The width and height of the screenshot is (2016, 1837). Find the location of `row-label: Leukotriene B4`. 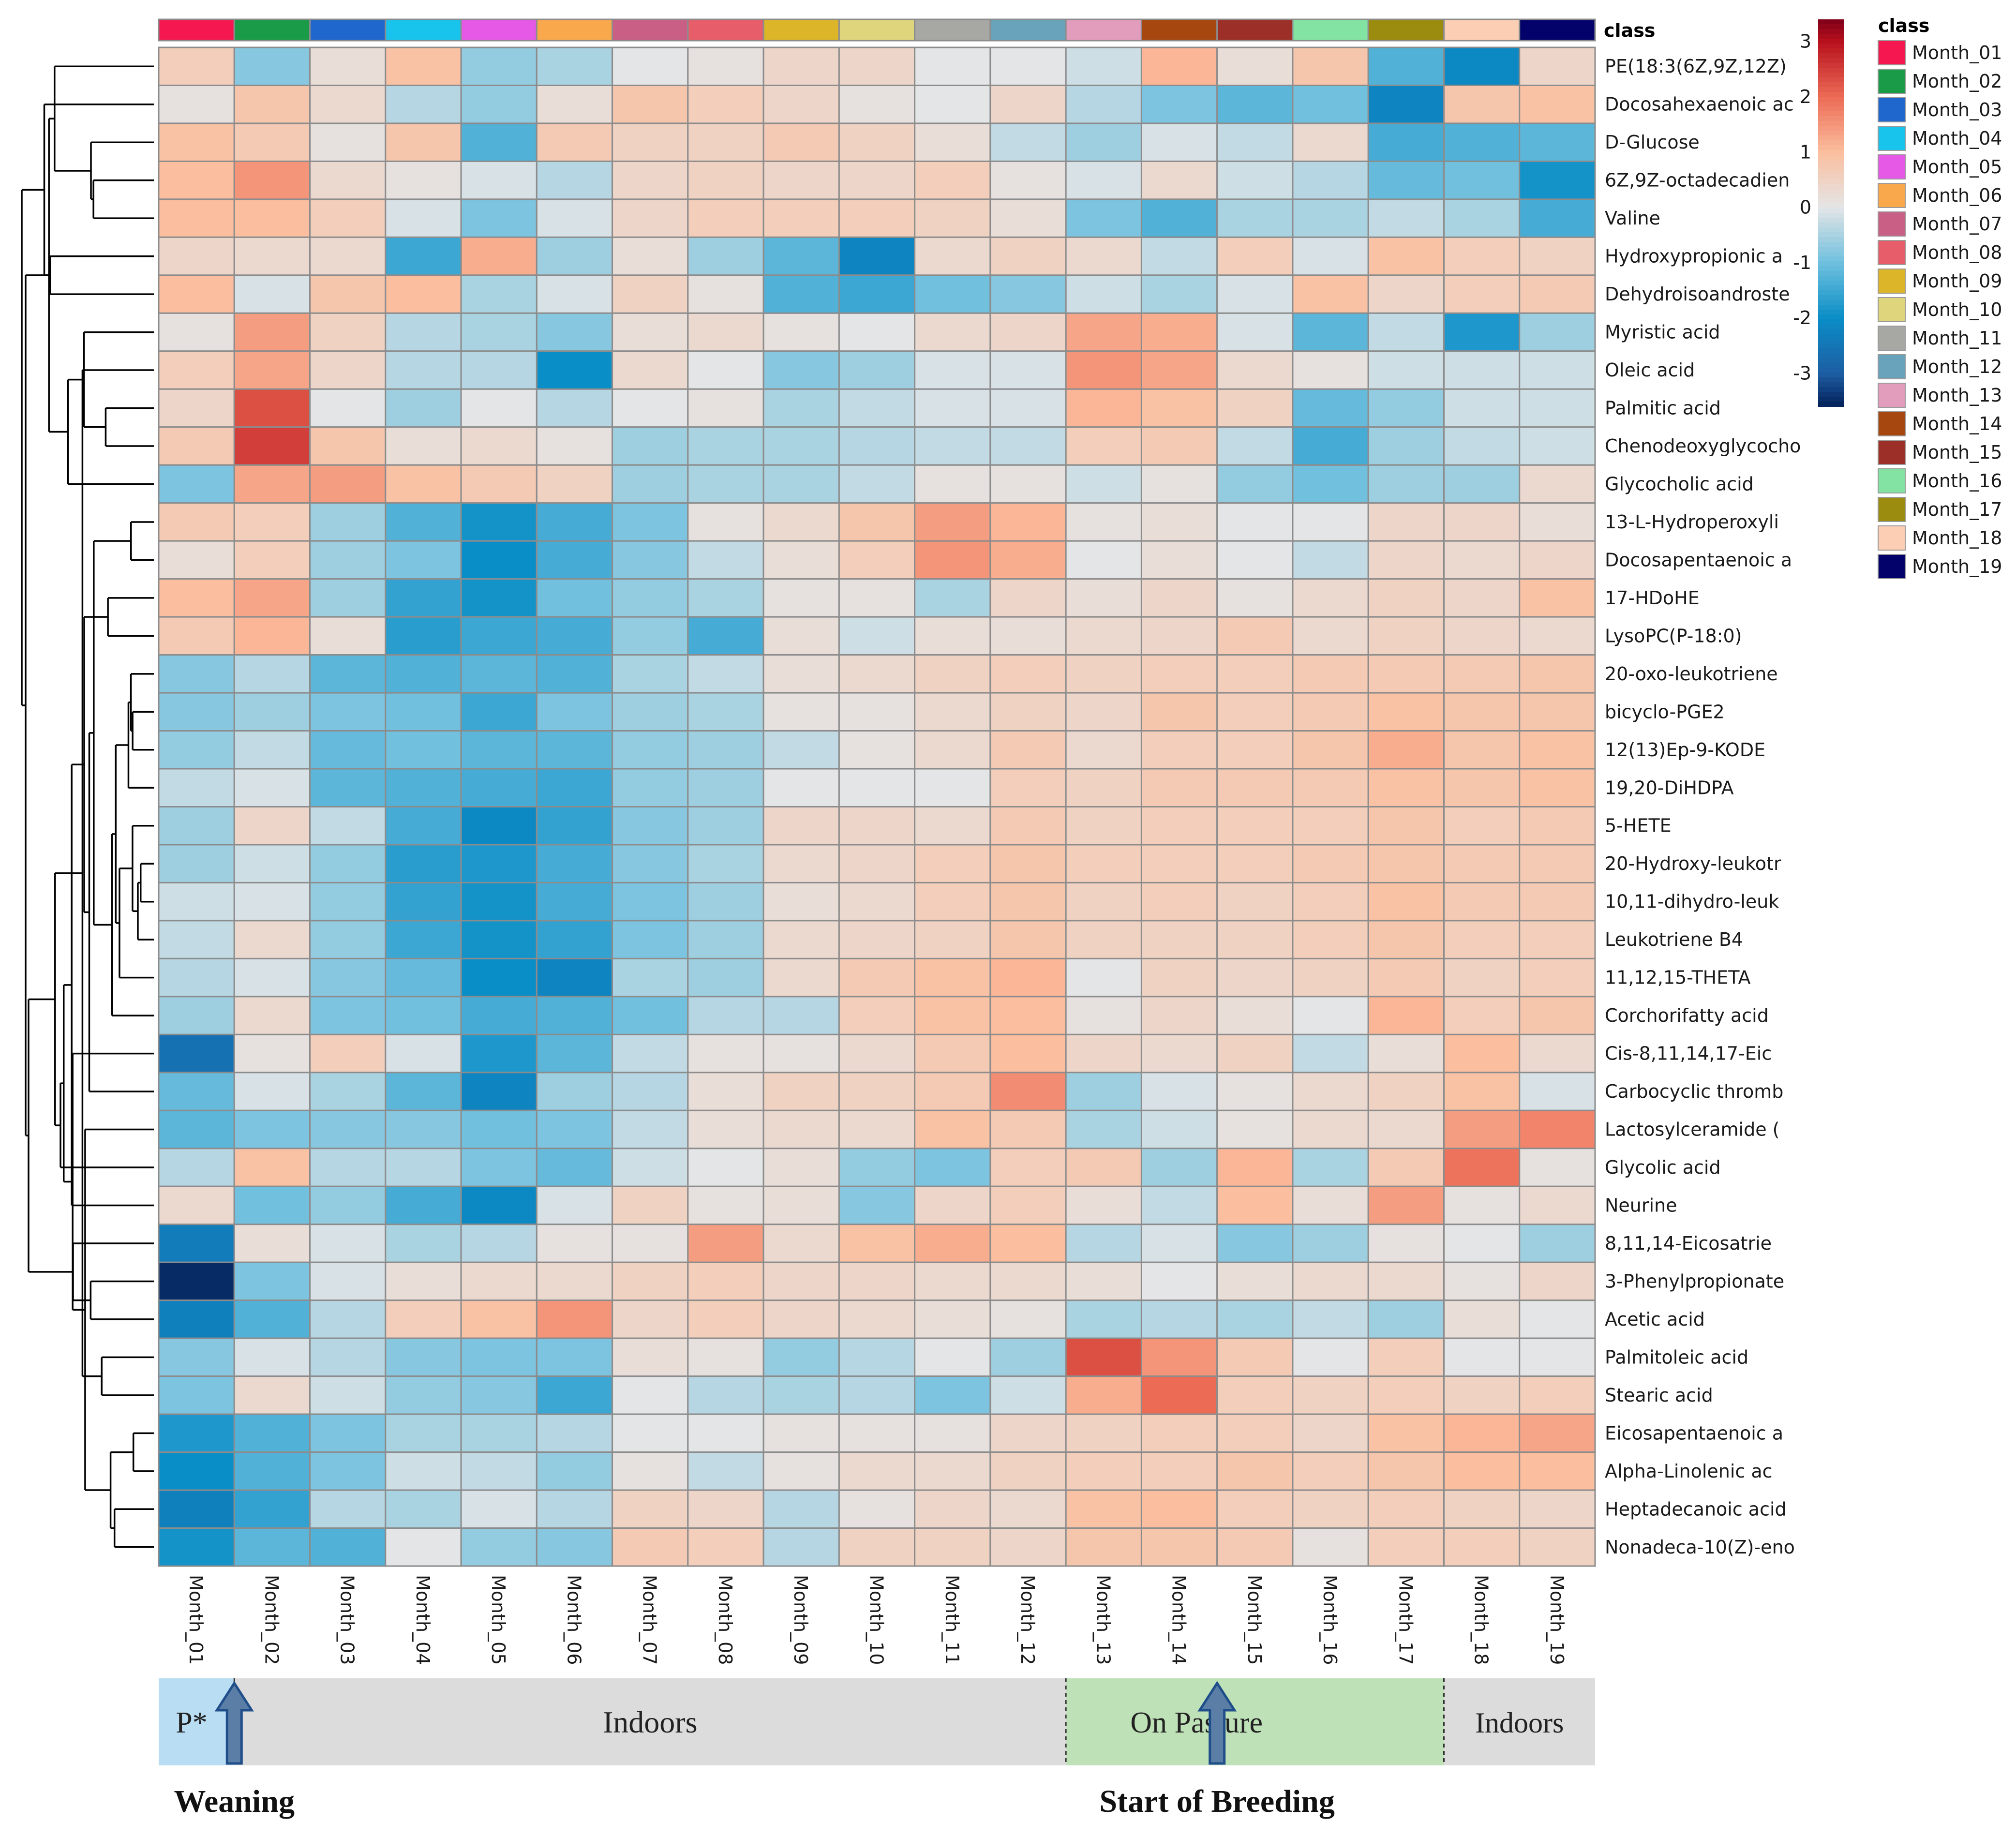

row-label: Leukotriene B4 is located at coordinates (1674, 940).